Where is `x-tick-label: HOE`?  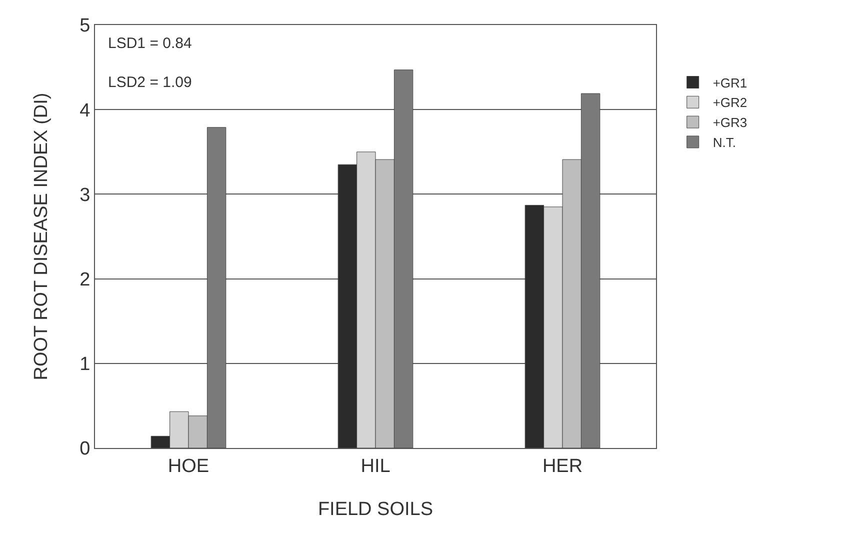 x-tick-label: HOE is located at coordinates (189, 466).